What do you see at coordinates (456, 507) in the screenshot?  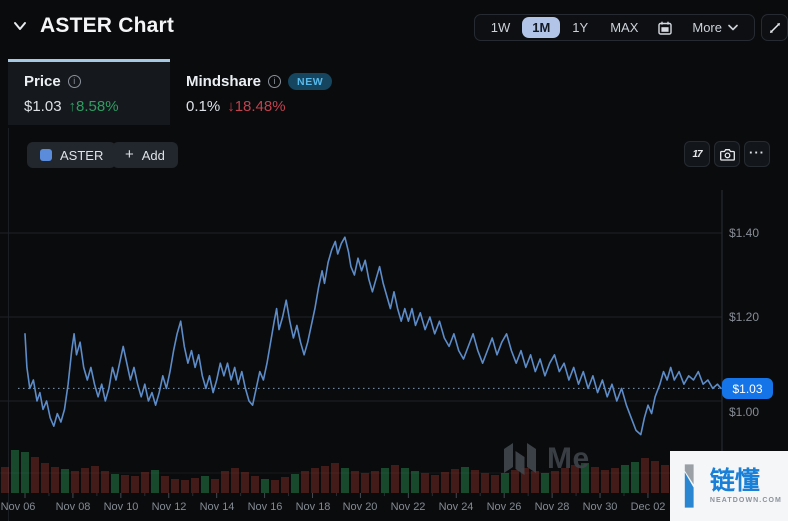 I see `x-axis-label: Nov 24` at bounding box center [456, 507].